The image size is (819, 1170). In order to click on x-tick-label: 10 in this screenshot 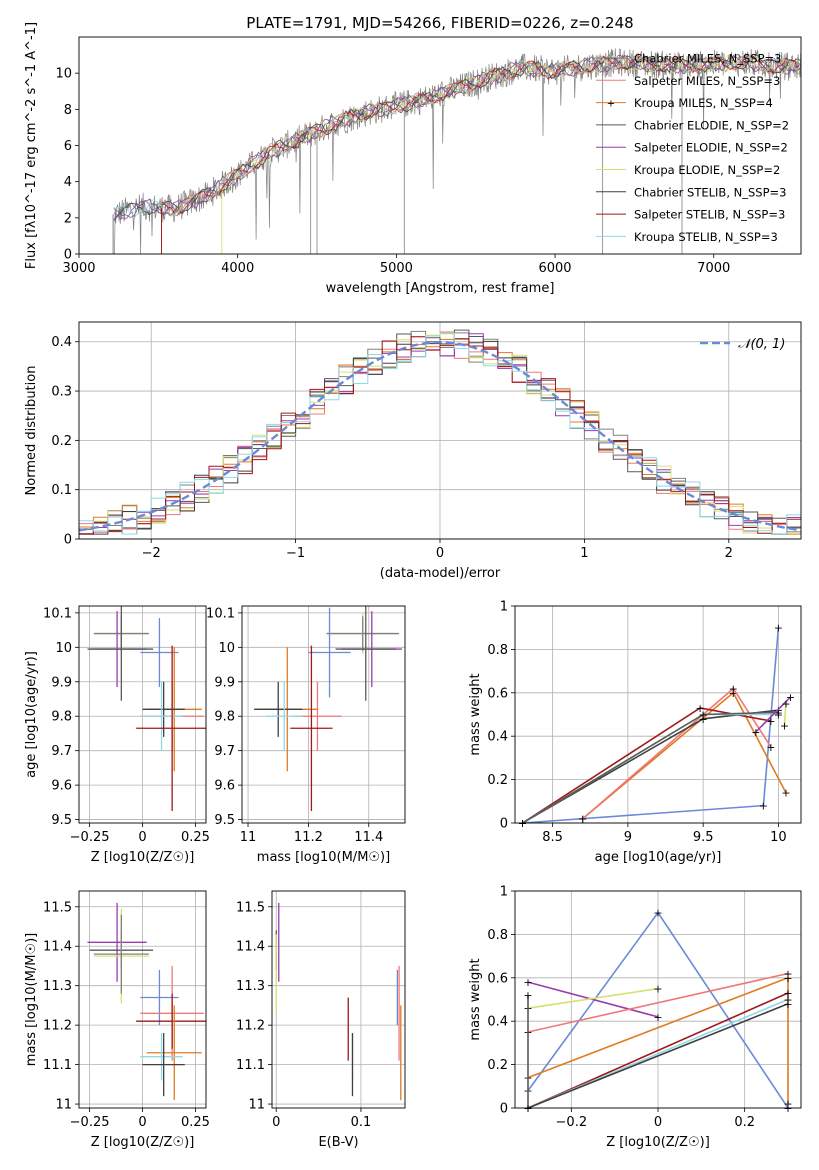, I will do `click(778, 837)`.